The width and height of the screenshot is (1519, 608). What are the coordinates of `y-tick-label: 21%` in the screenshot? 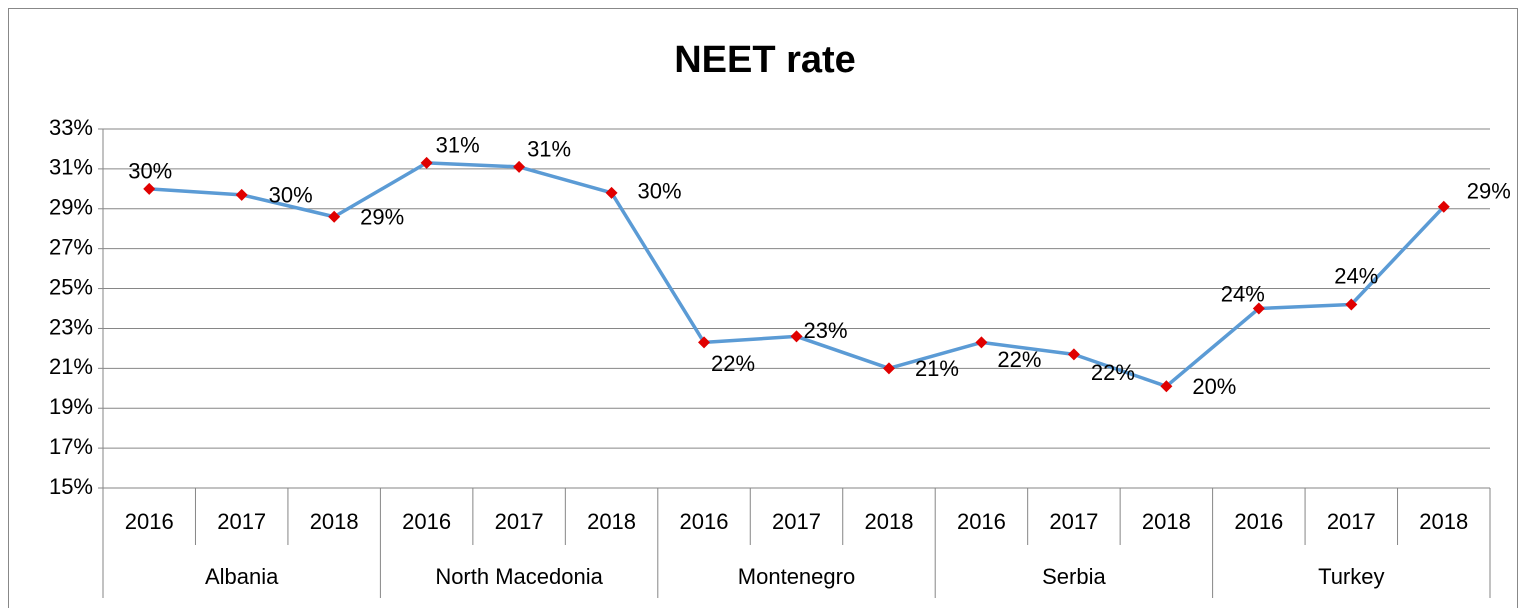 It's located at (71, 366).